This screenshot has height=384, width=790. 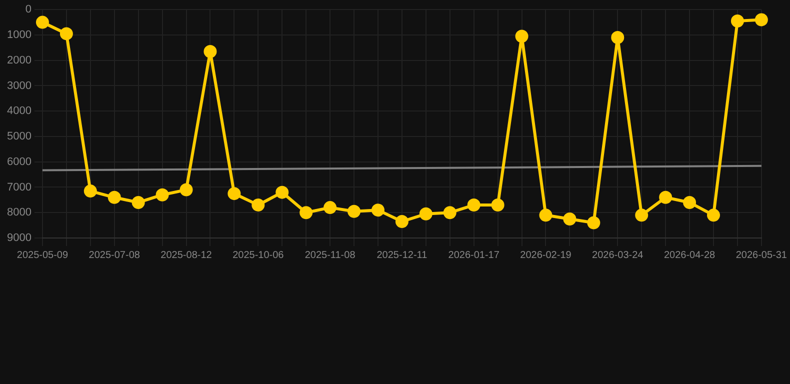 What do you see at coordinates (28, 10) in the screenshot?
I see `y-tick-label: 0` at bounding box center [28, 10].